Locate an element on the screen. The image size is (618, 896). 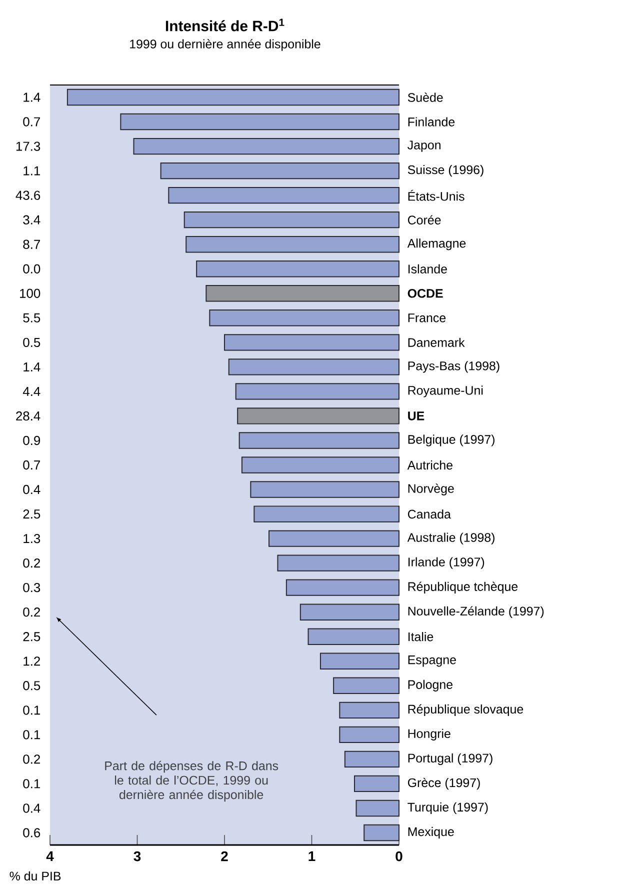
y-tick-label: Mexique is located at coordinates (431, 832).